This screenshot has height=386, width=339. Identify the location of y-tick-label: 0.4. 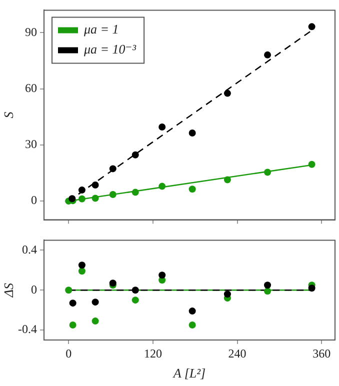
(29, 249).